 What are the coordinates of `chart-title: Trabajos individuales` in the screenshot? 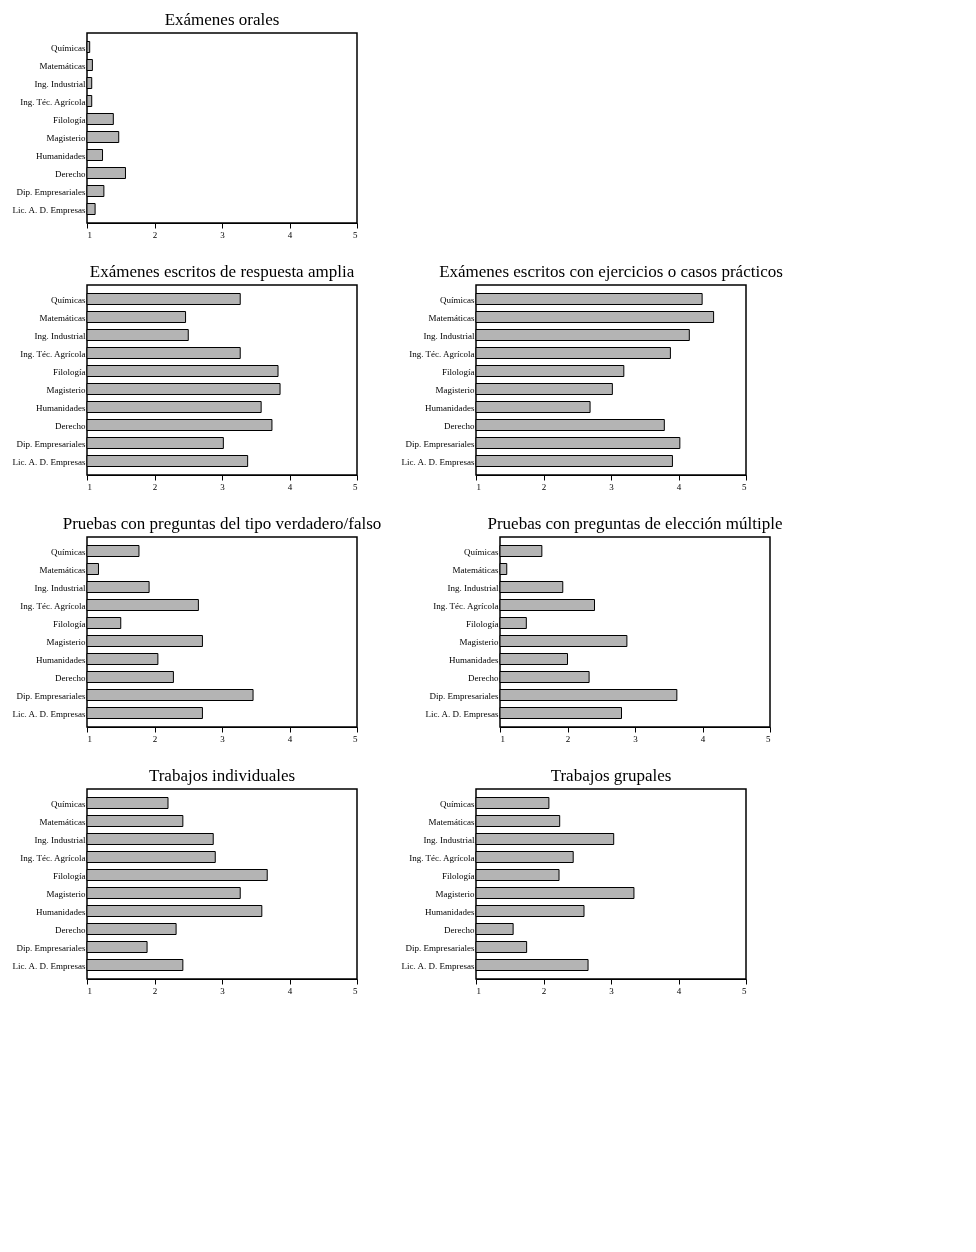 It's located at (222, 775).